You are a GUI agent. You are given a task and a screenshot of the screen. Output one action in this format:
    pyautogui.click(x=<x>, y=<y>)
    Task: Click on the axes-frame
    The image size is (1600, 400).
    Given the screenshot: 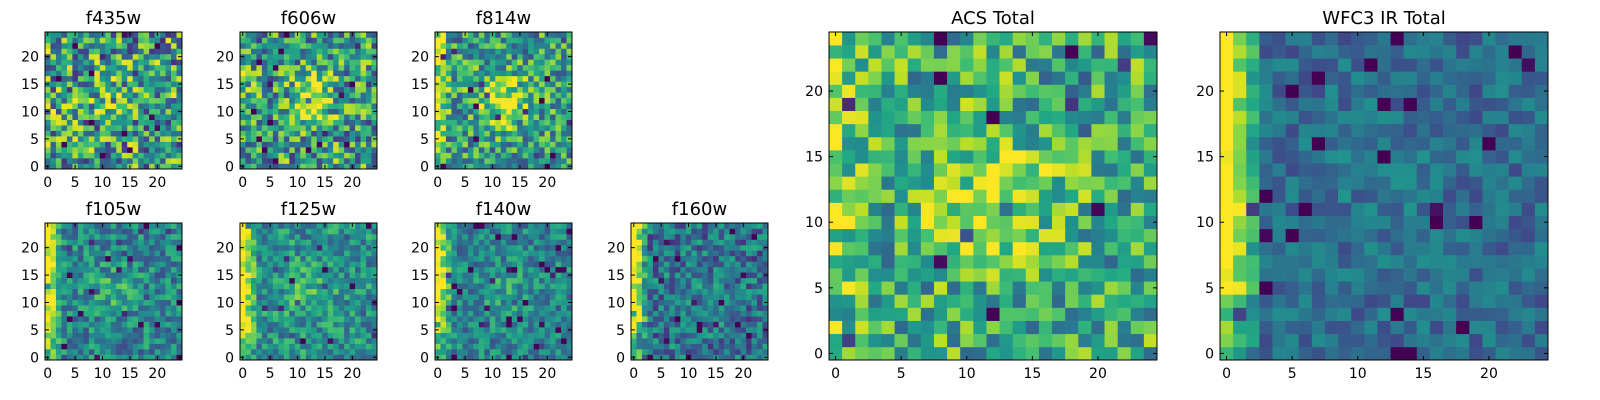 What is the action you would take?
    pyautogui.click(x=113, y=100)
    